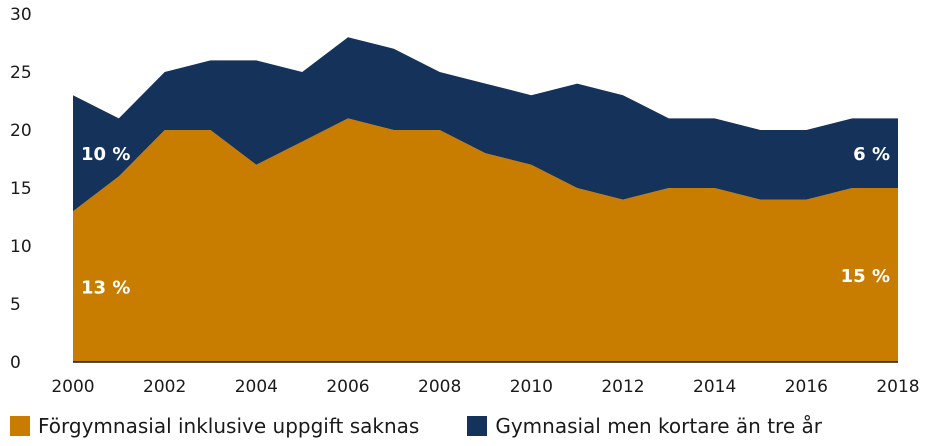 The height and width of the screenshot is (446, 946). What do you see at coordinates (714, 387) in the screenshot?
I see `x-tick-label: 2014` at bounding box center [714, 387].